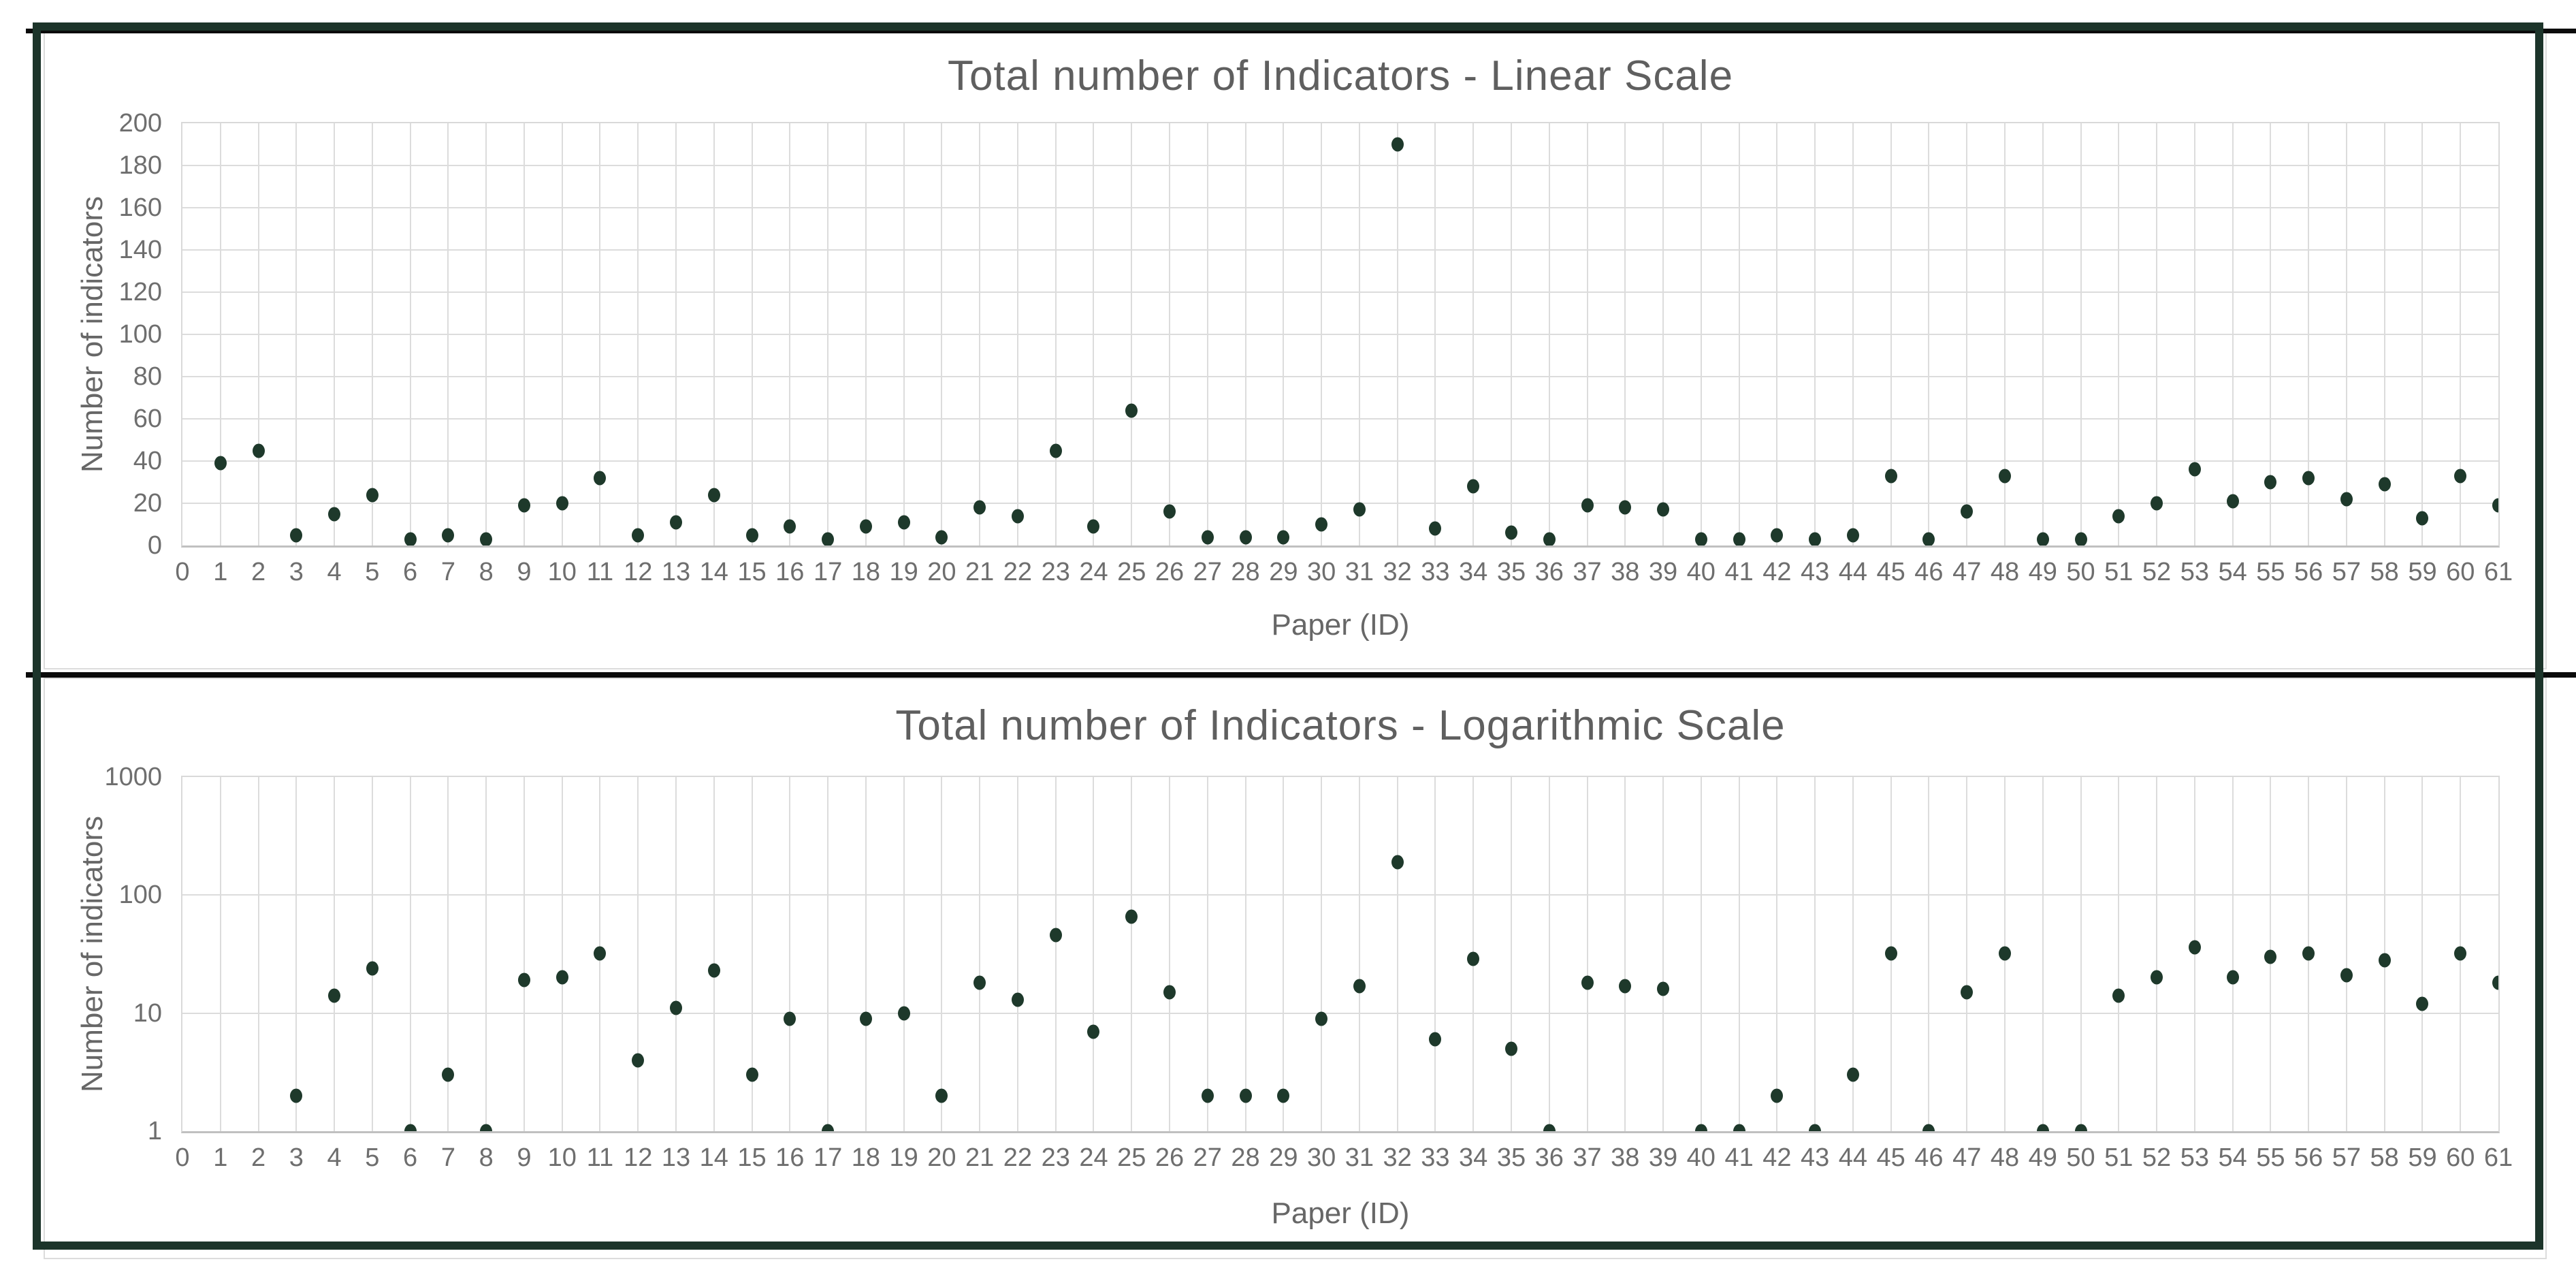  Describe the element at coordinates (2461, 572) in the screenshot. I see `x-tick-label: 60` at that location.